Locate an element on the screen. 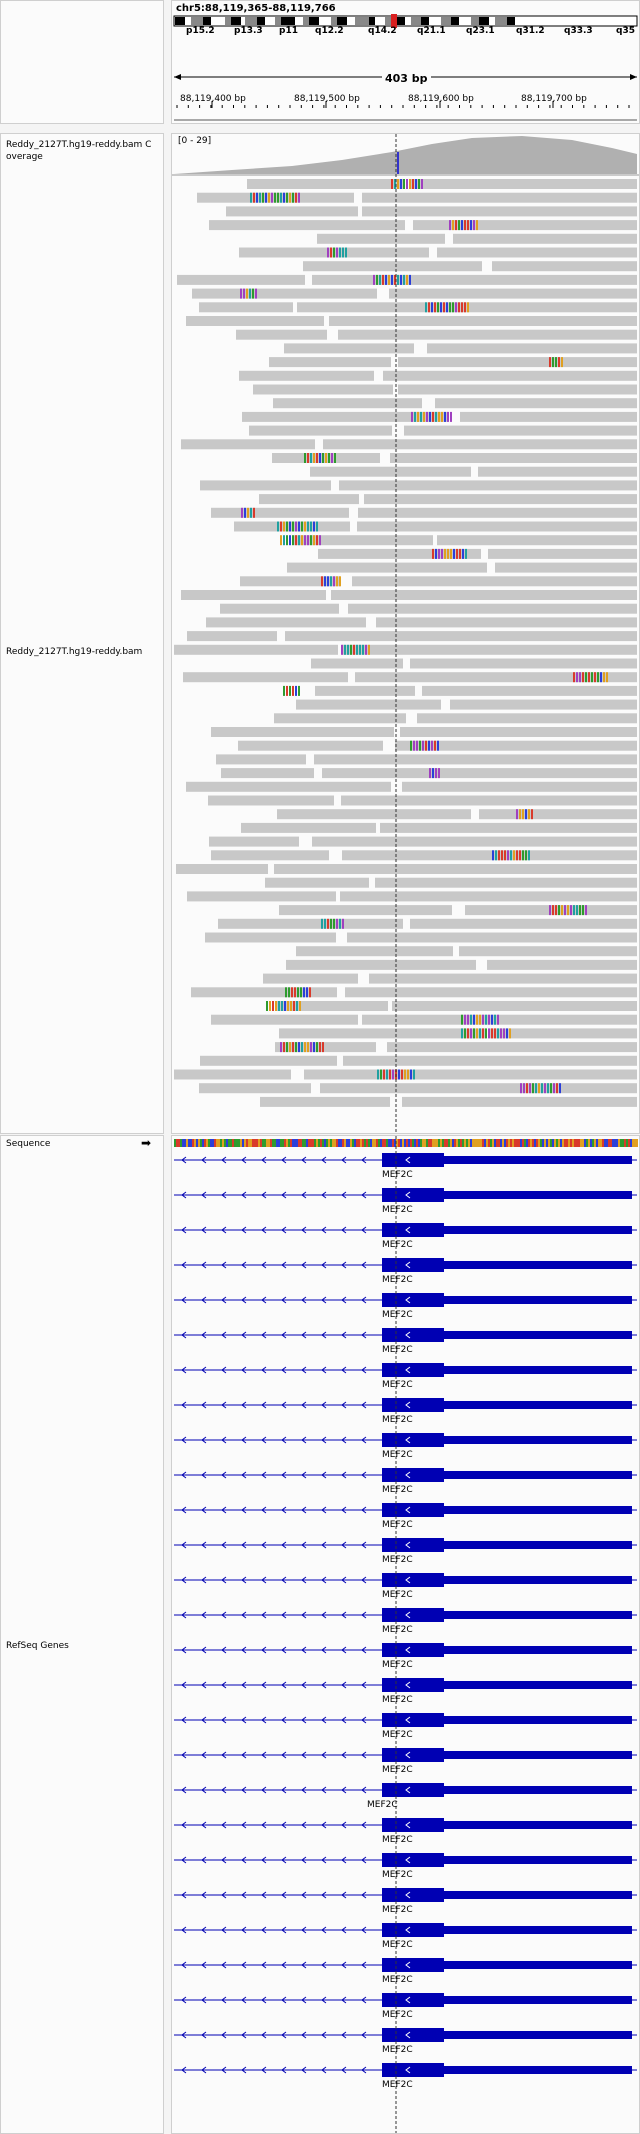  ruler-tick-label: 88,119,700 bp is located at coordinates (554, 99).